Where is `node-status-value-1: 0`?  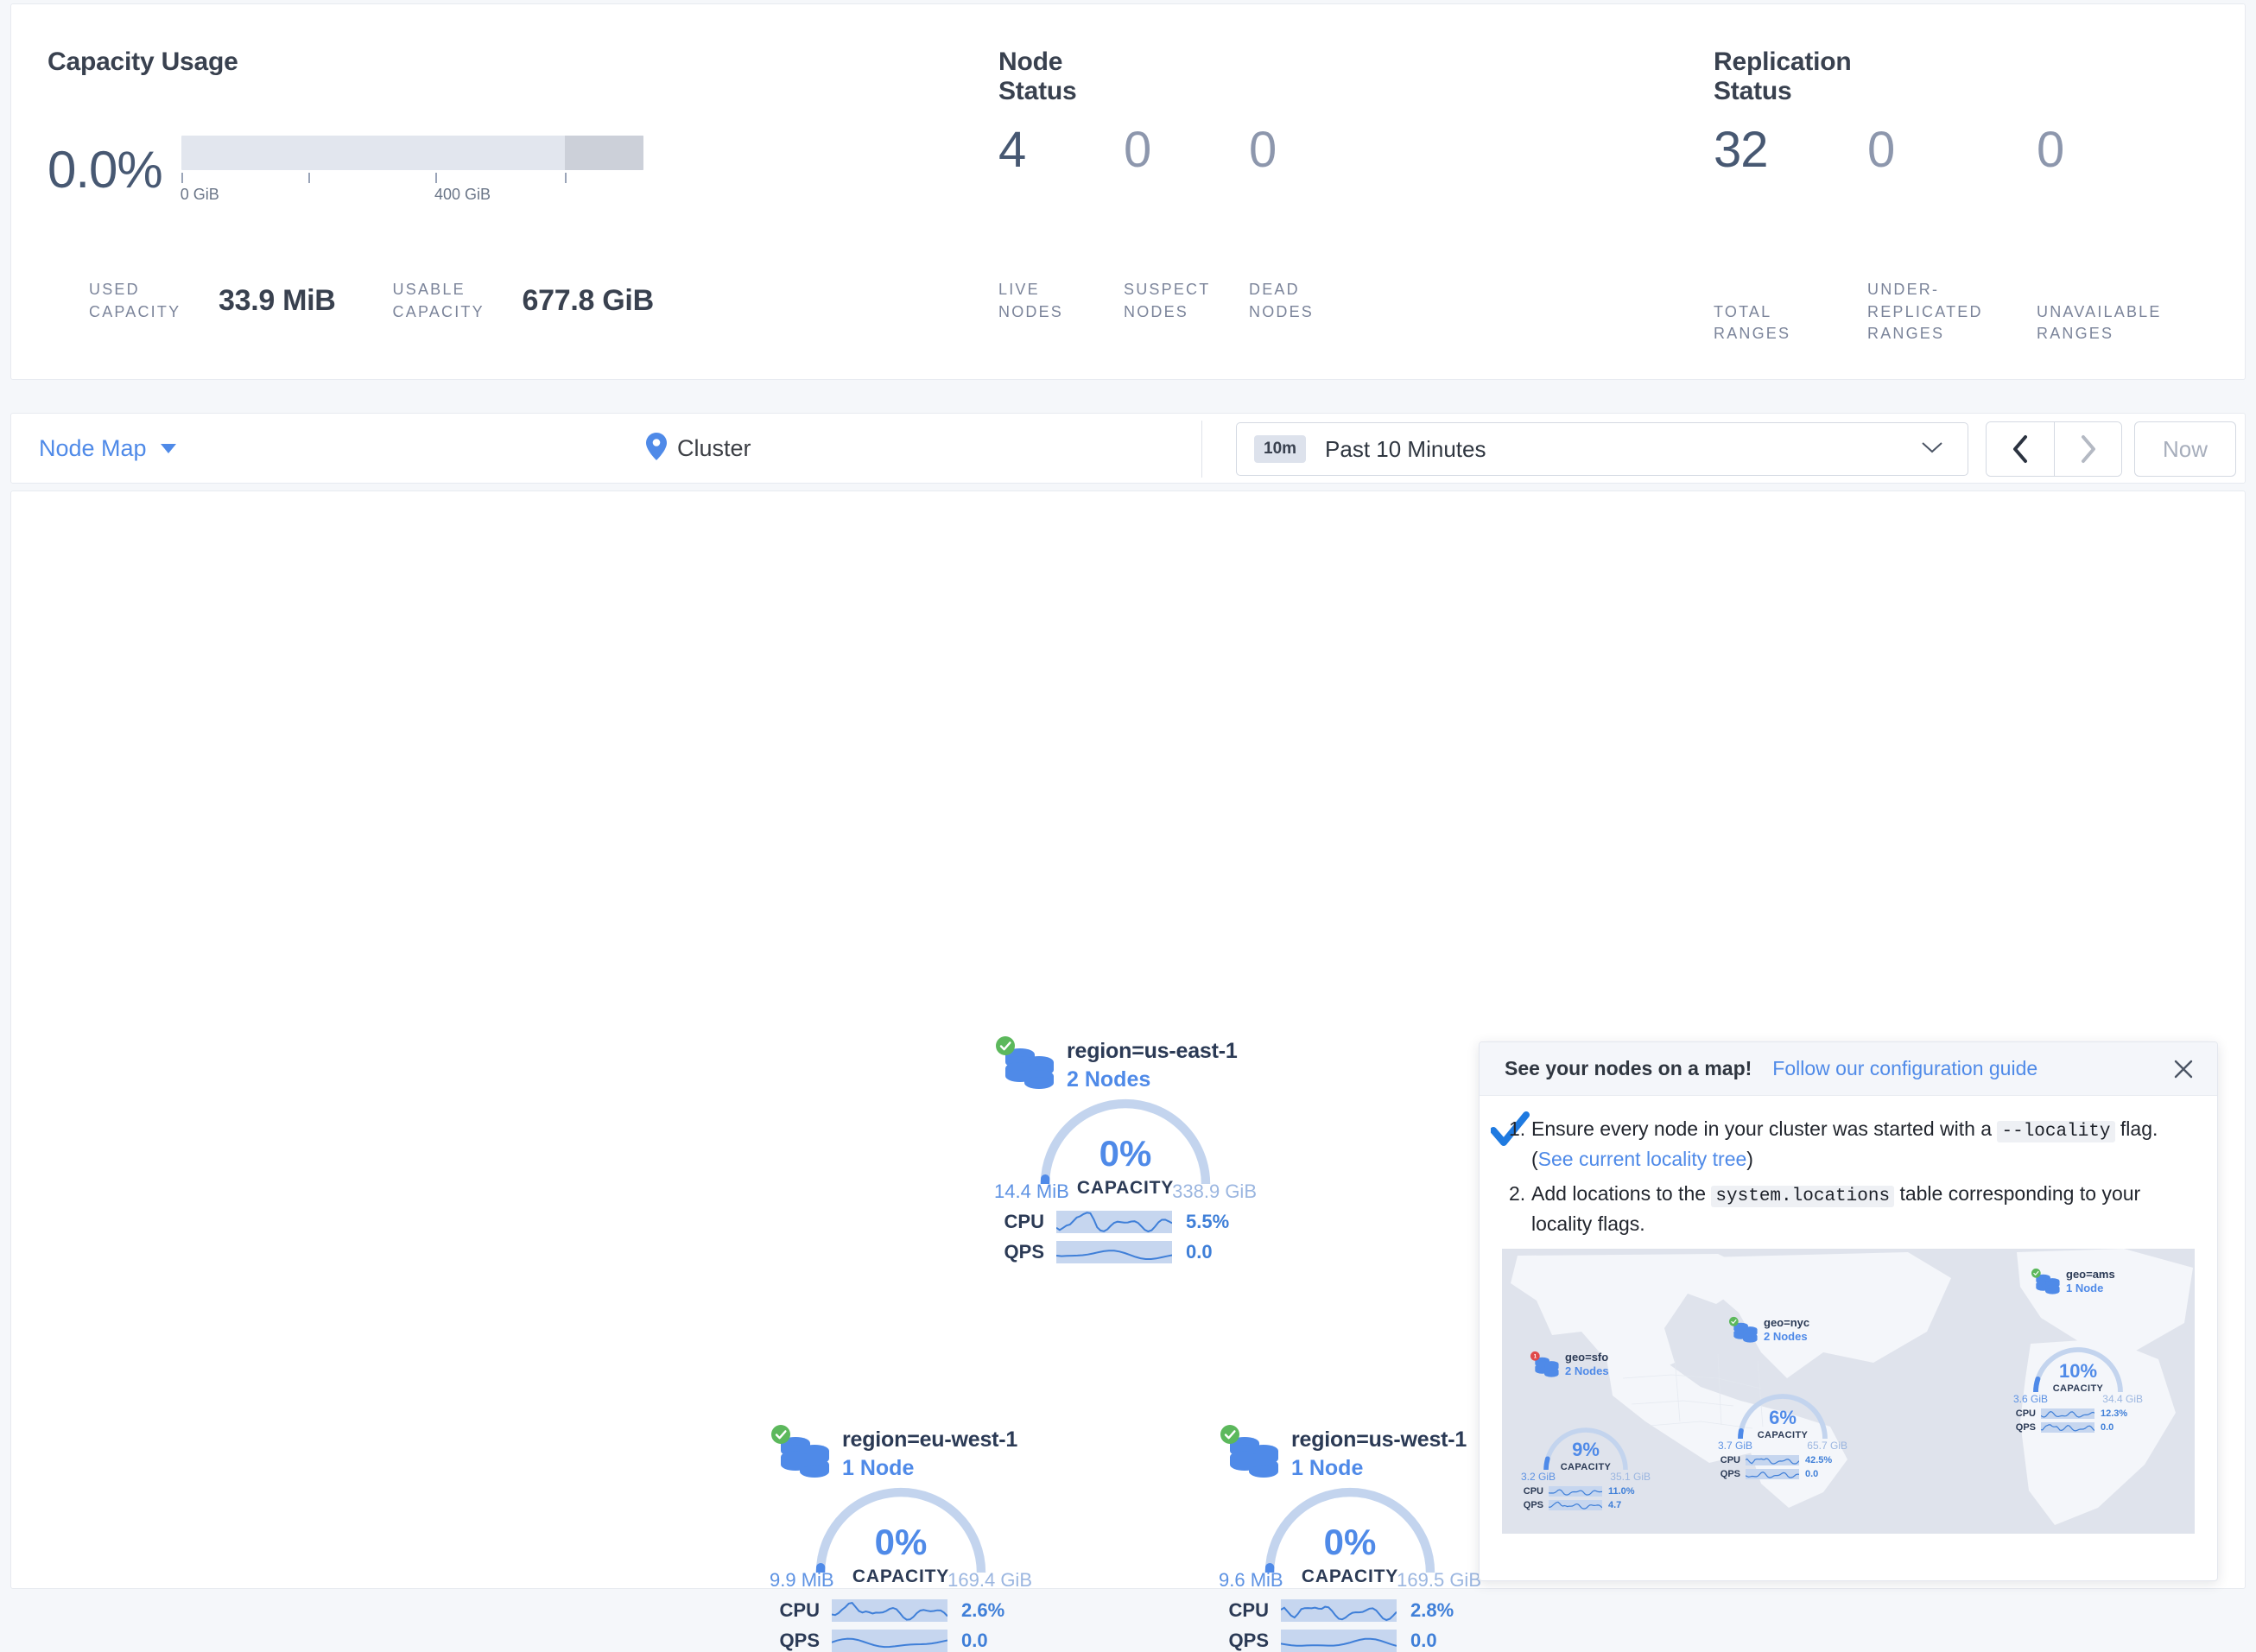 node-status-value-1: 0 is located at coordinates (1137, 150).